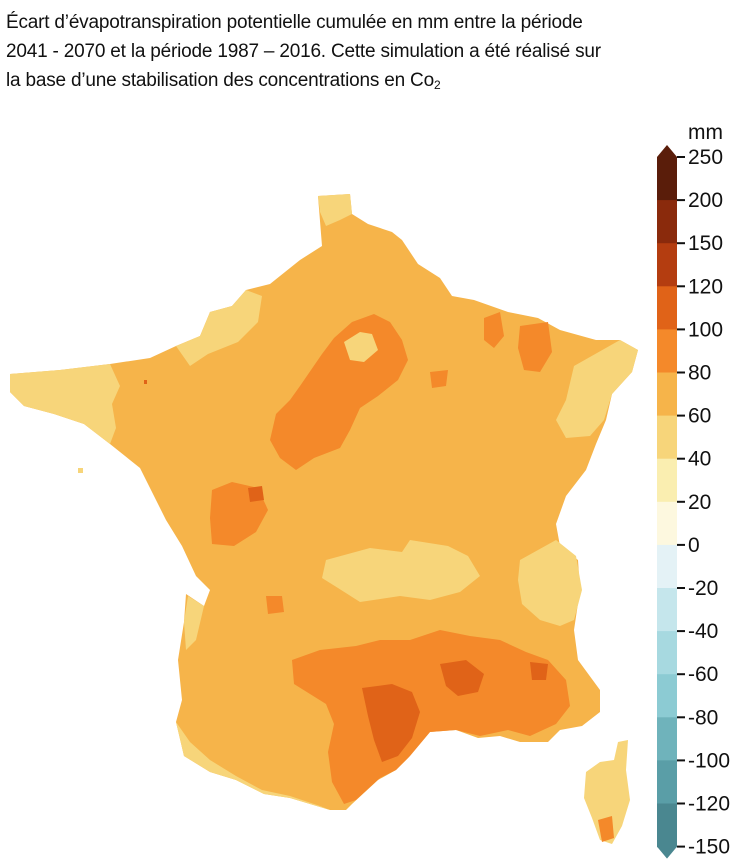  Describe the element at coordinates (699, 502) in the screenshot. I see `legend-tick-label: 20` at that location.